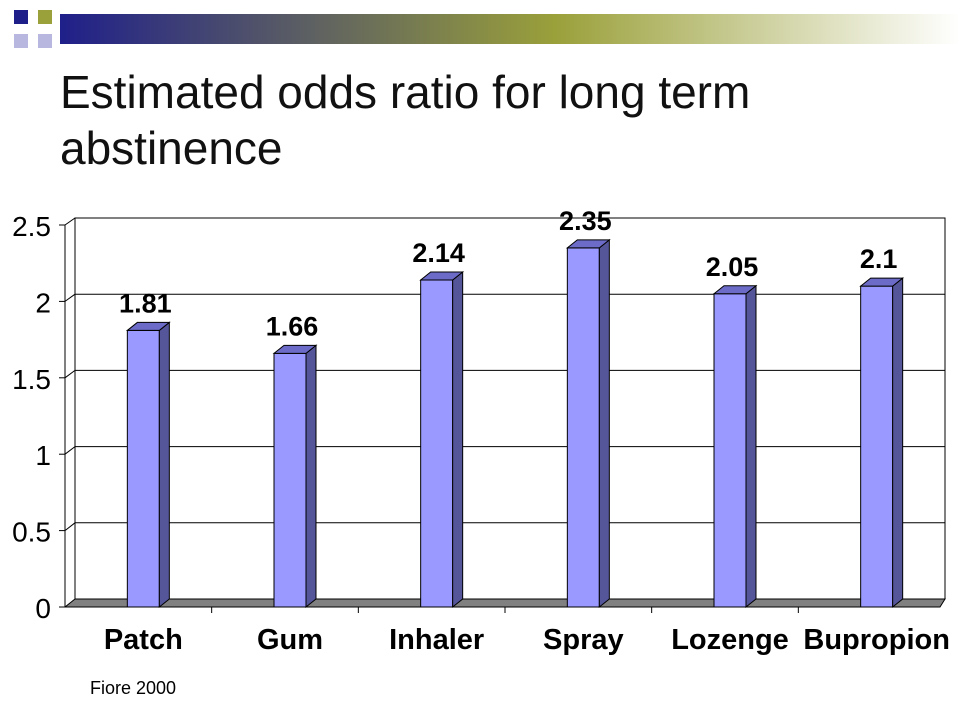  What do you see at coordinates (730, 640) in the screenshot?
I see `x-tick-label: Lozenge` at bounding box center [730, 640].